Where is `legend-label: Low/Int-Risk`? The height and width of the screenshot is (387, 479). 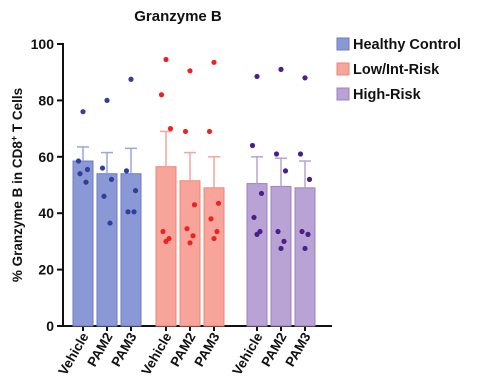
legend-label: Low/Int-Risk is located at coordinates (396, 70).